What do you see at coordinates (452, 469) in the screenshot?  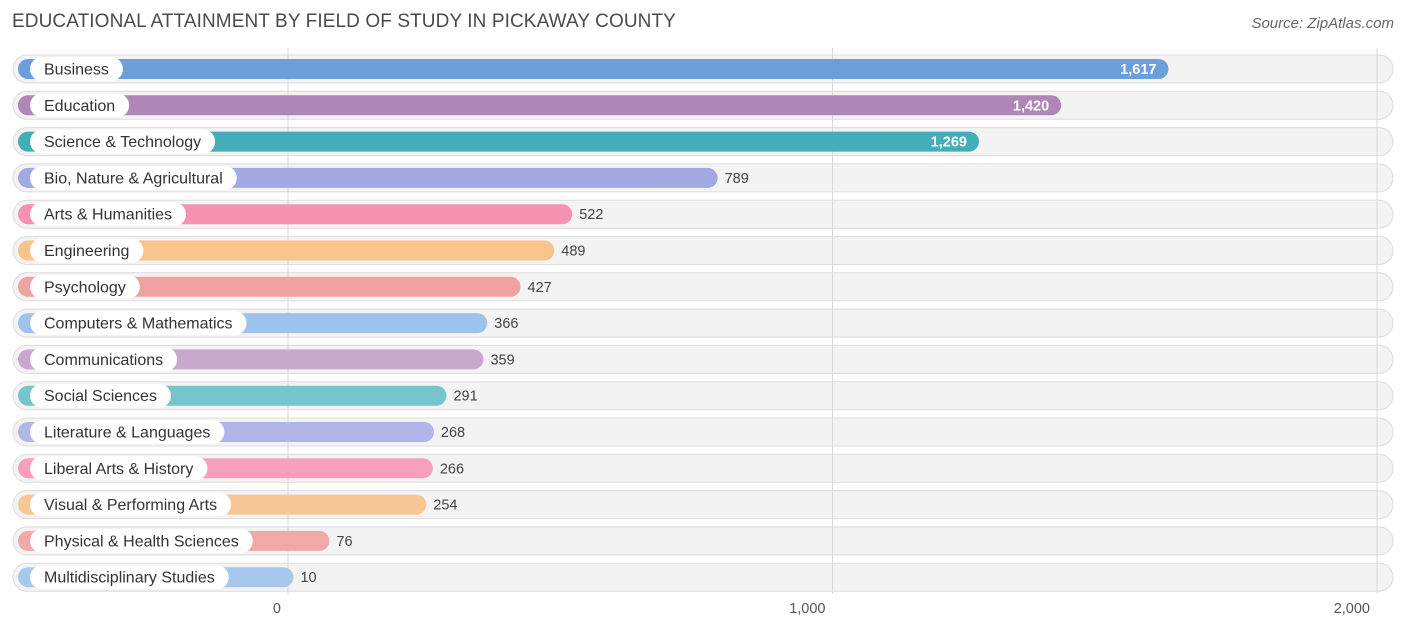 I see `value-label: 266` at bounding box center [452, 469].